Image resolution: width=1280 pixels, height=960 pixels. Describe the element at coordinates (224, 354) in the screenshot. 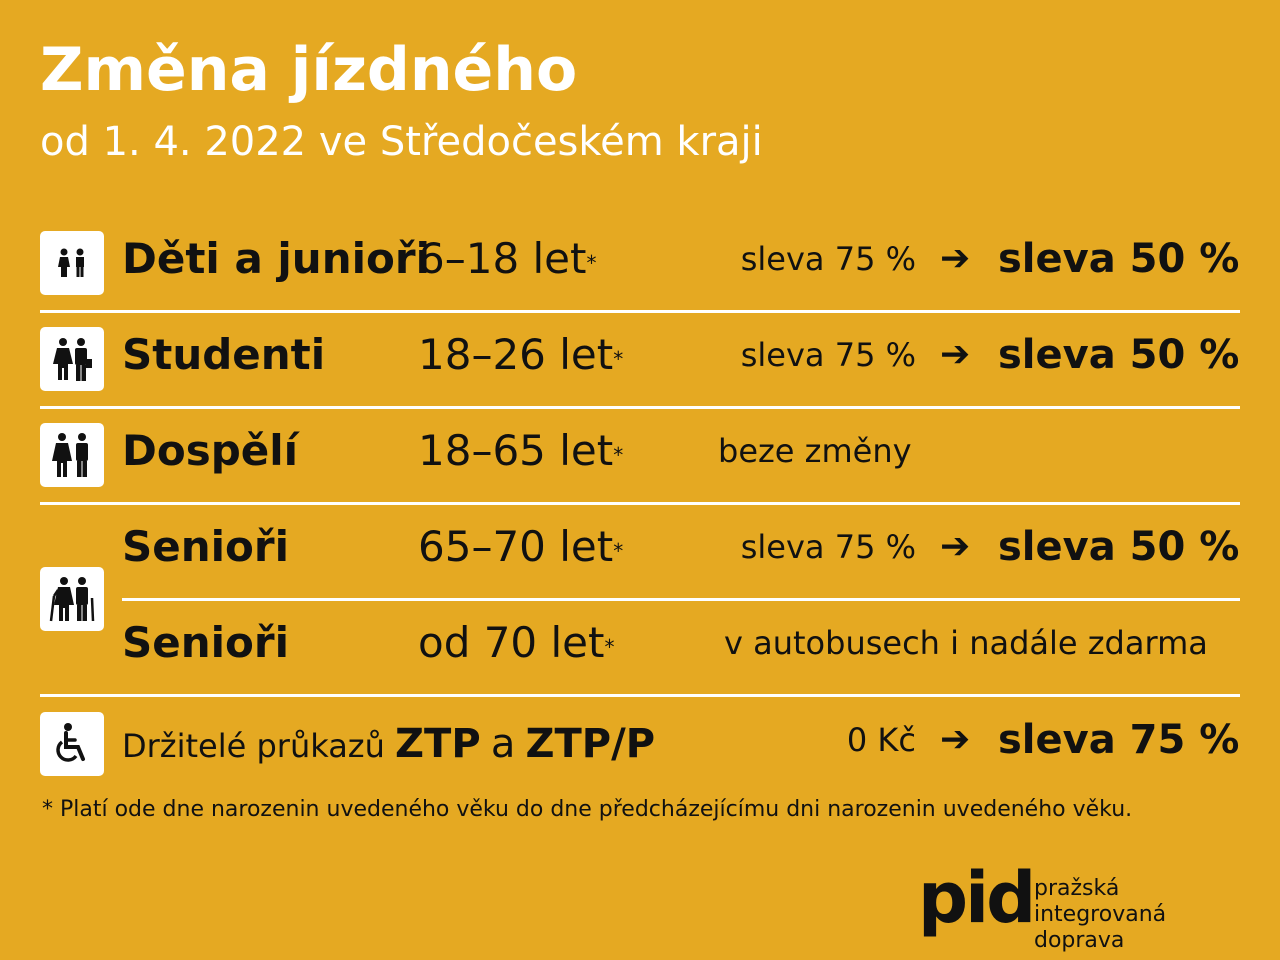

I see `category-name: Studenti` at that location.